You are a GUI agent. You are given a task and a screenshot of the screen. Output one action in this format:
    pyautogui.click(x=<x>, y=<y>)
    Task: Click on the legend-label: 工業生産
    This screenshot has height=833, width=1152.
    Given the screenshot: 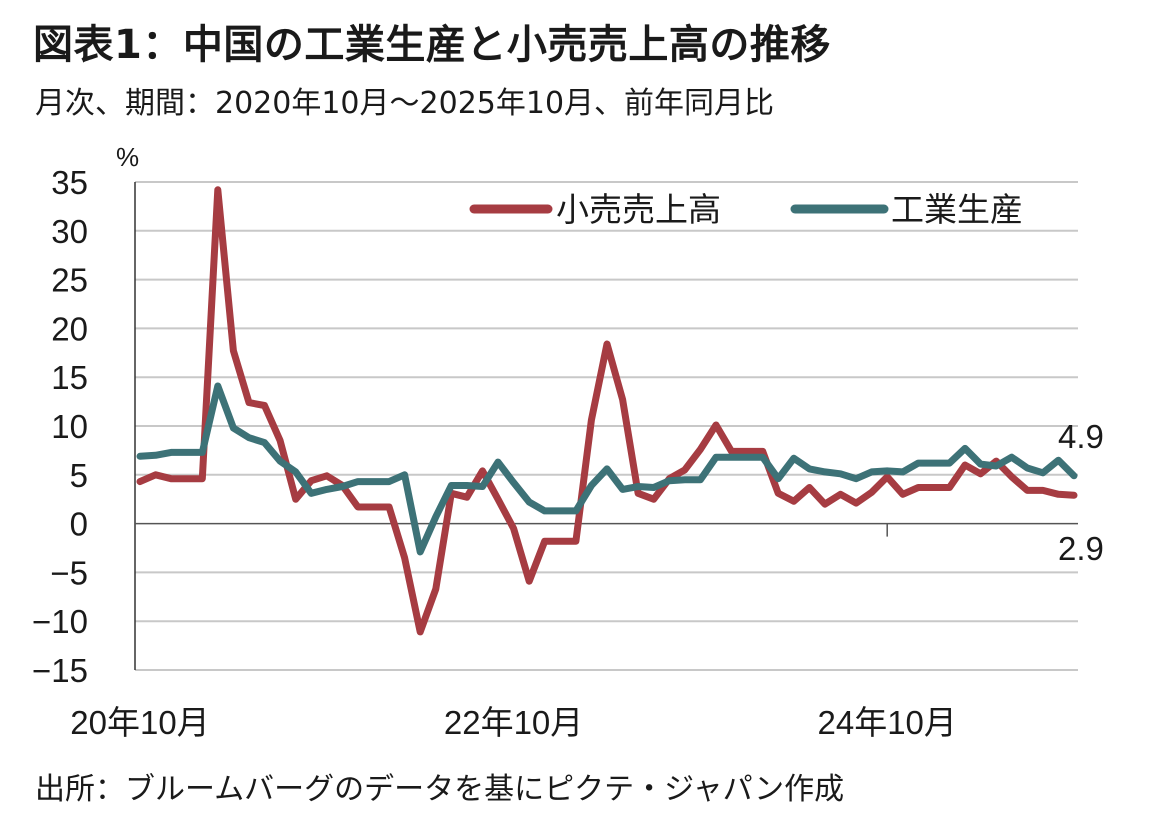 What is the action you would take?
    pyautogui.click(x=957, y=209)
    